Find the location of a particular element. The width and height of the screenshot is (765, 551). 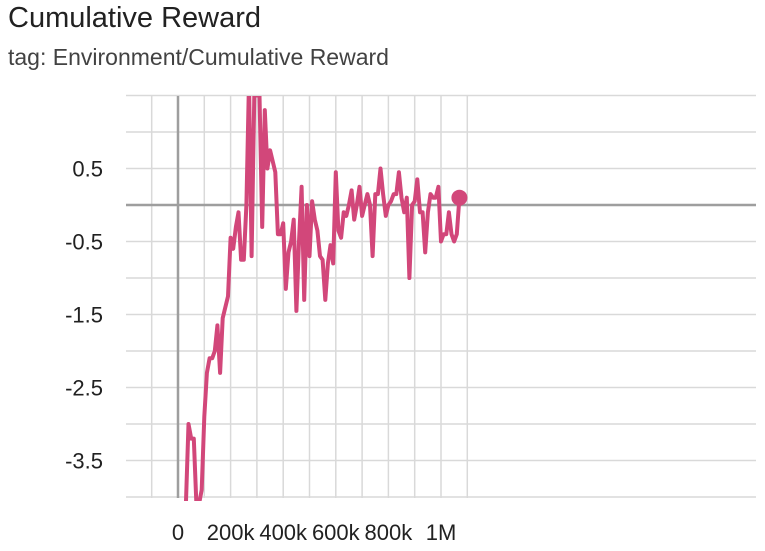

y-tick-labels: 0.5 -0.5 -1.5 -2.5 -3.5 is located at coordinates (84, 315).